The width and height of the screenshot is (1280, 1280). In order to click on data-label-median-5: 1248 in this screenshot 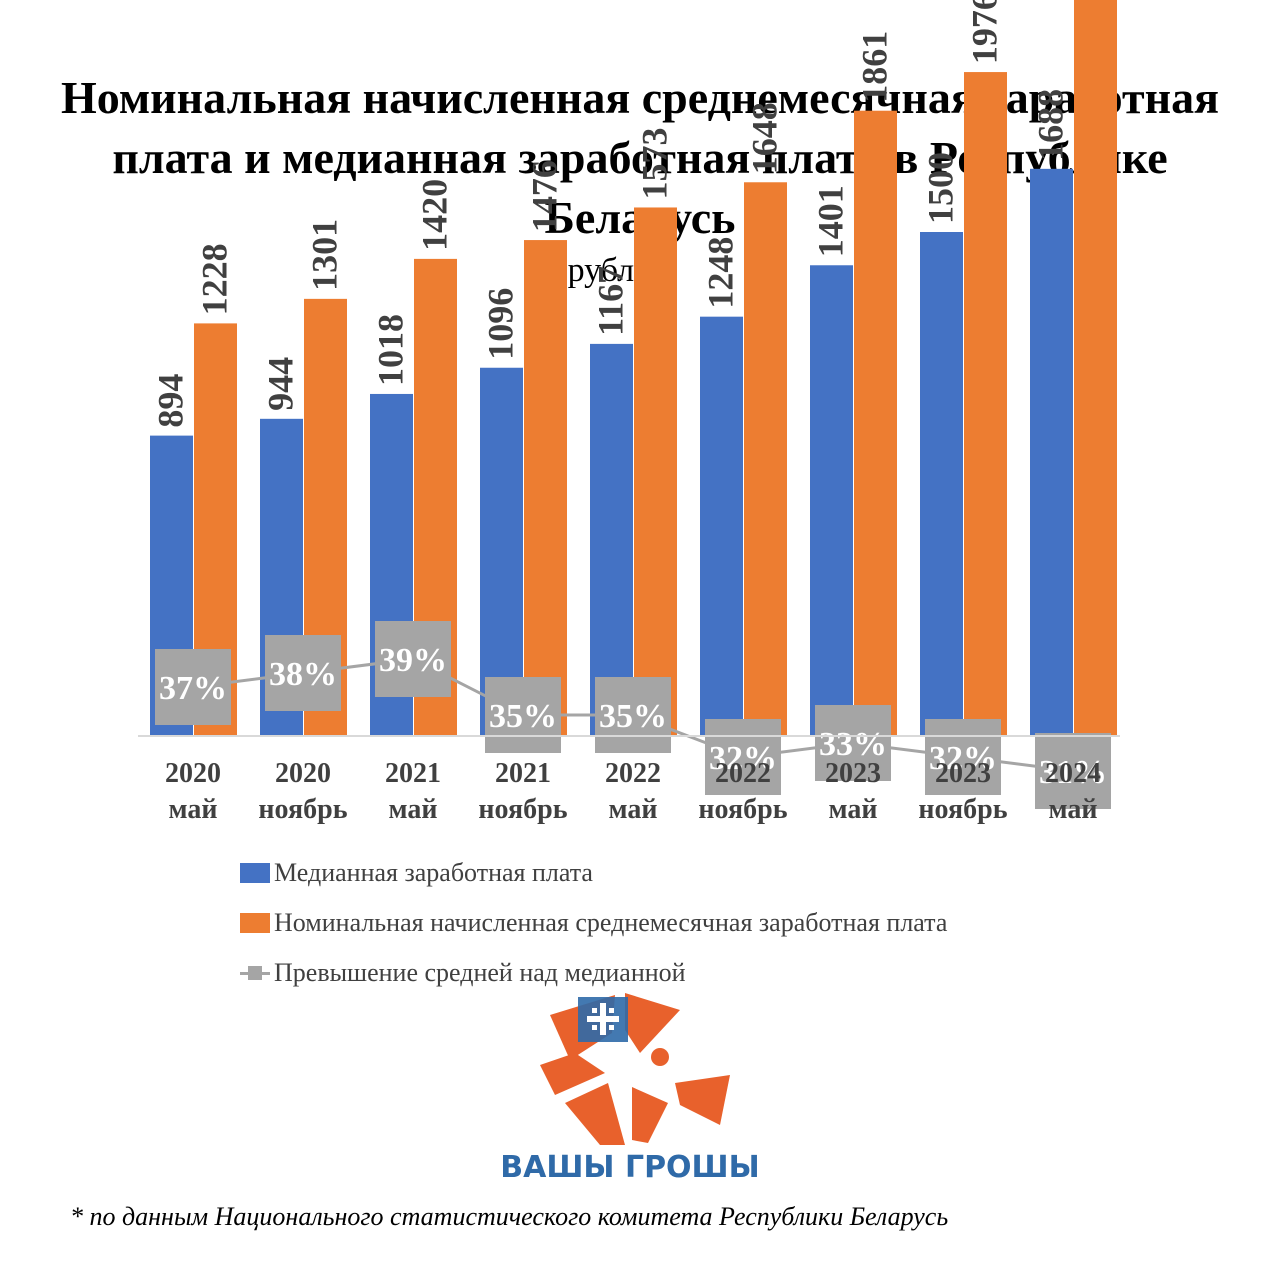, I will do `click(721, 273)`.